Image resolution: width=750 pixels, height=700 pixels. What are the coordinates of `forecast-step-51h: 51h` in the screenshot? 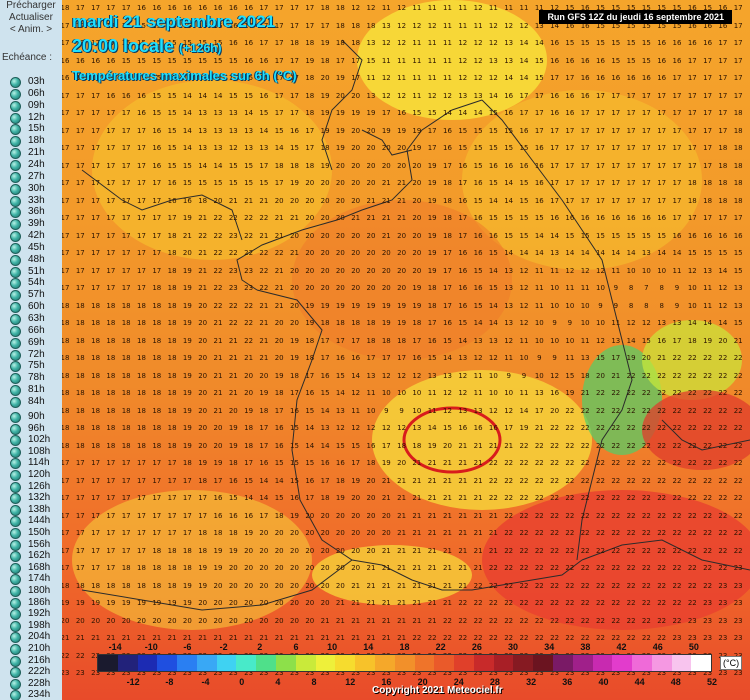 It's located at (36, 272).